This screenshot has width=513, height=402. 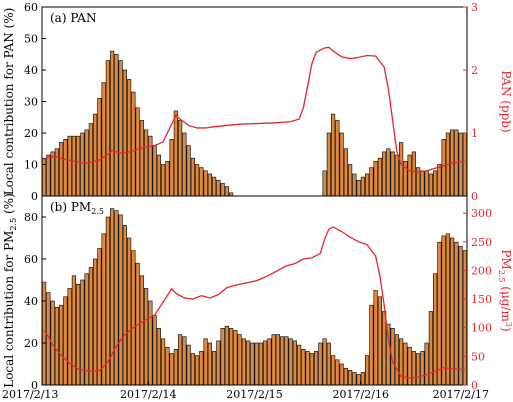 I want to click on tick-label-pm25-left-40: 40, so click(x=31, y=301).